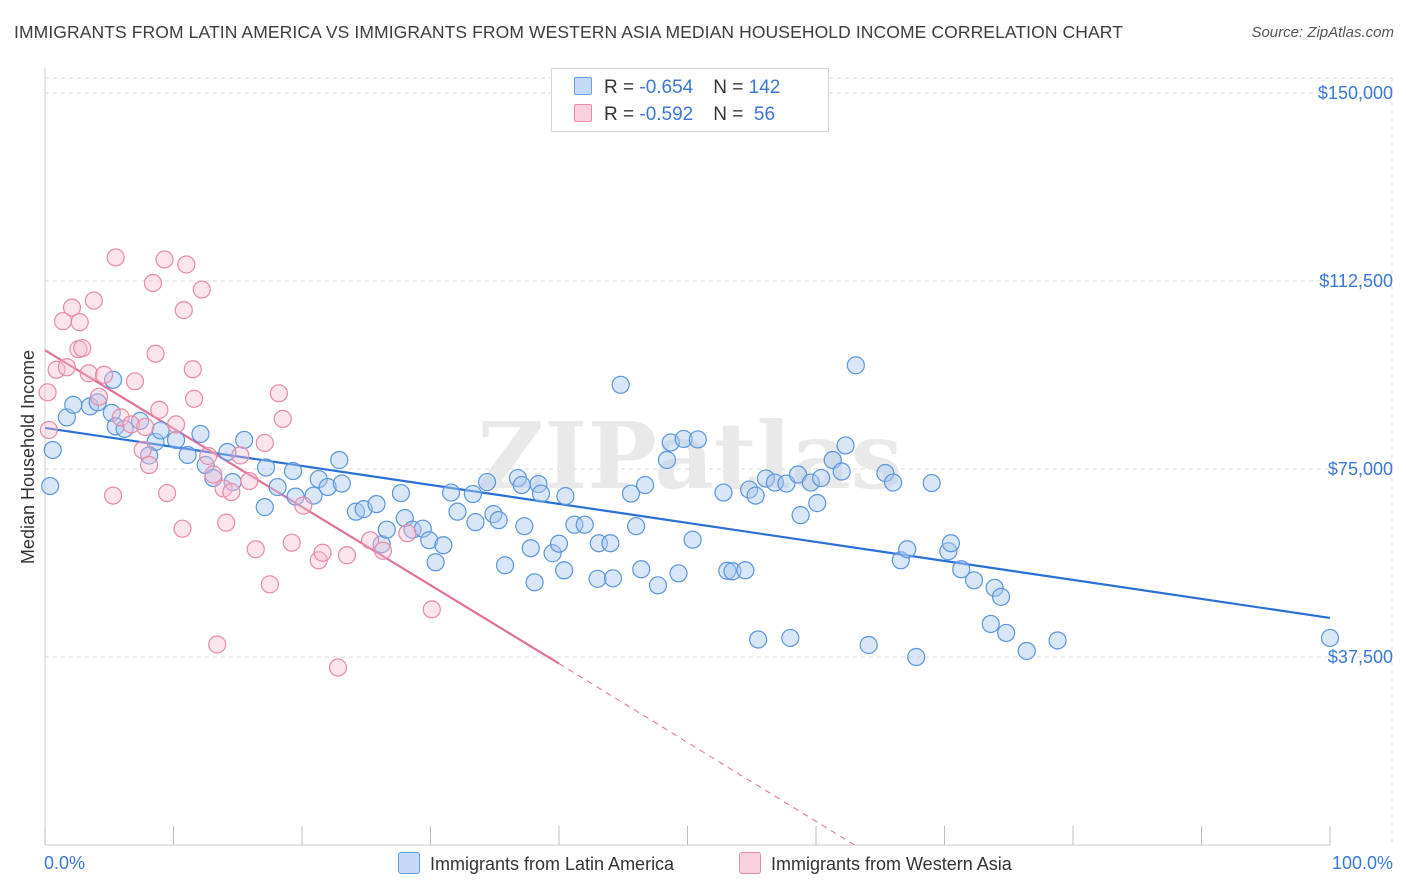 The image size is (1406, 892). I want to click on bottom-legend-label: Immigrants from Western Asia, so click(891, 864).